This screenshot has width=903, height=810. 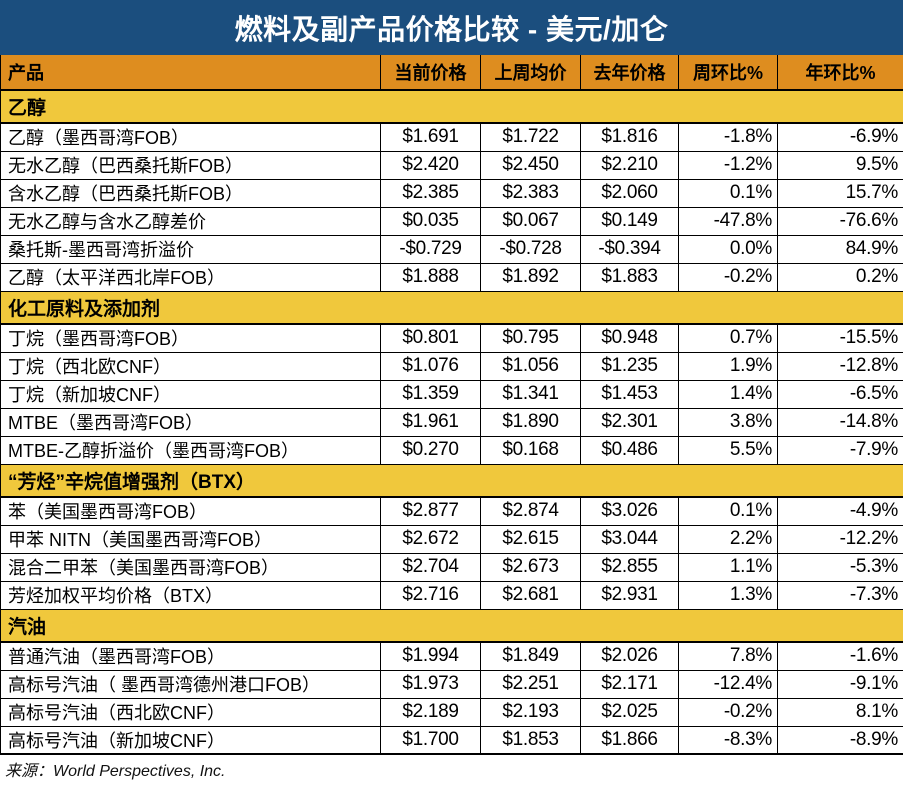 I want to click on column-header-product: 产品, so click(x=190, y=73).